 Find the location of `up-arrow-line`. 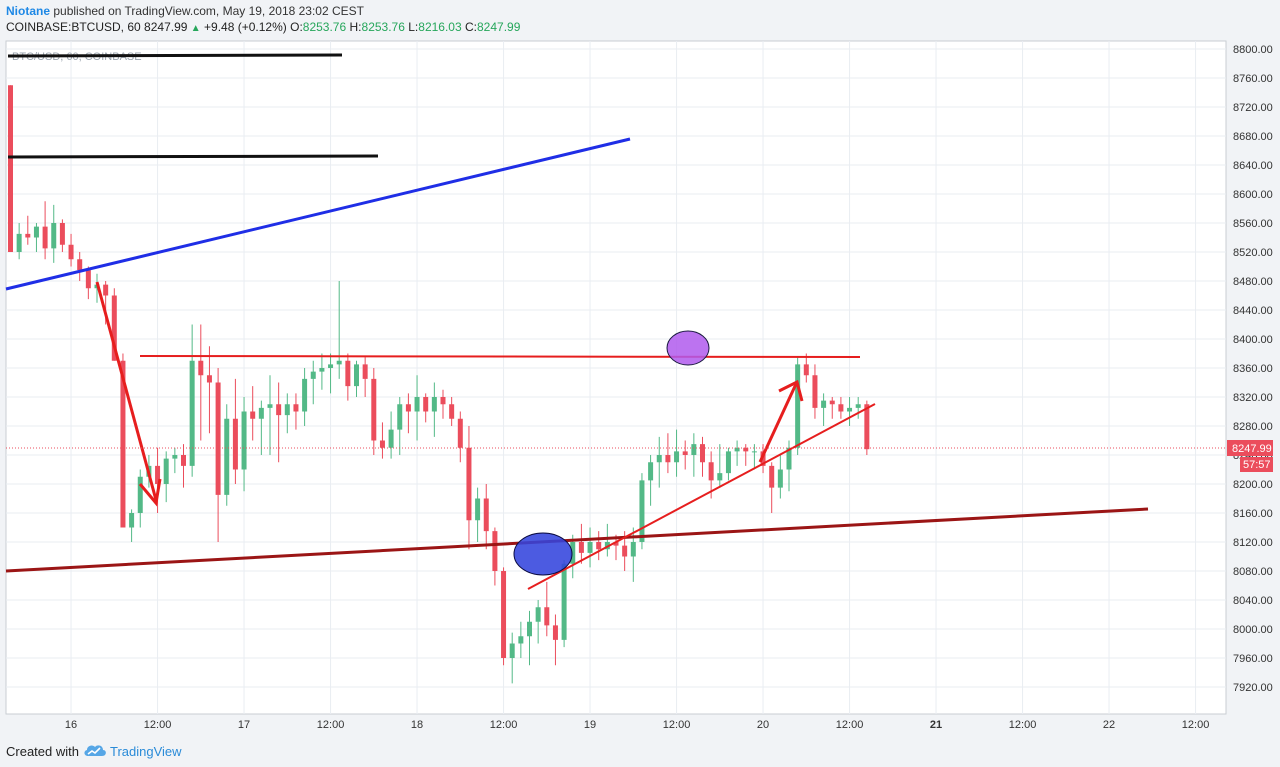

up-arrow-line is located at coordinates (778, 423).